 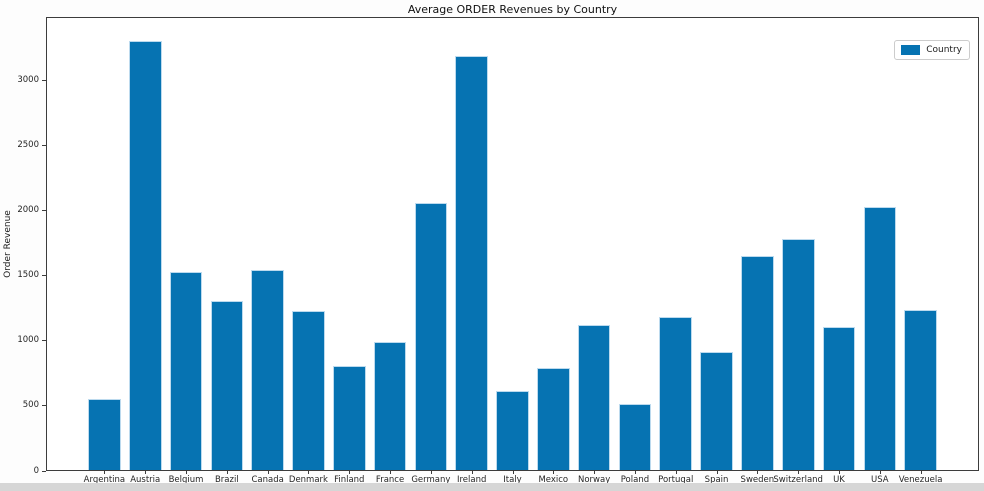 I want to click on x-tick-label-france: France, so click(x=390, y=480).